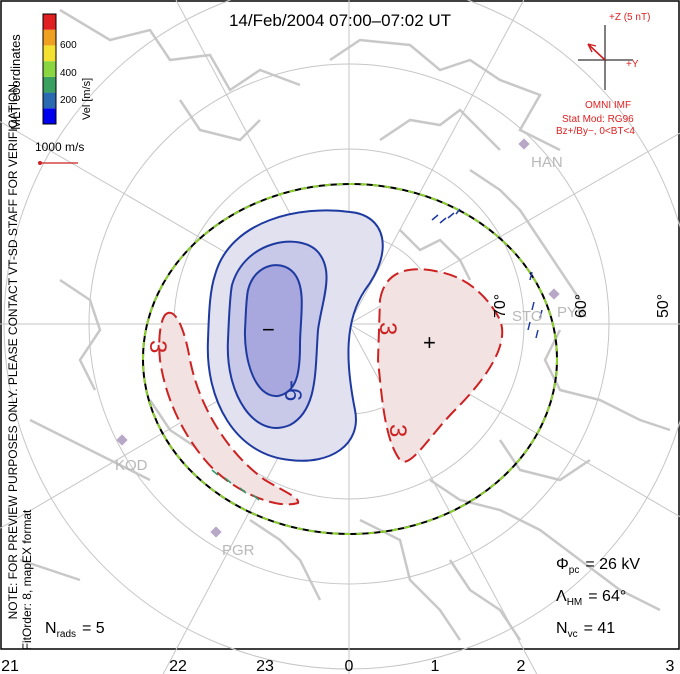 The height and width of the screenshot is (674, 680). What do you see at coordinates (27, 579) in the screenshot?
I see `note-fitorder: FitOrder: 8, mapEX format` at bounding box center [27, 579].